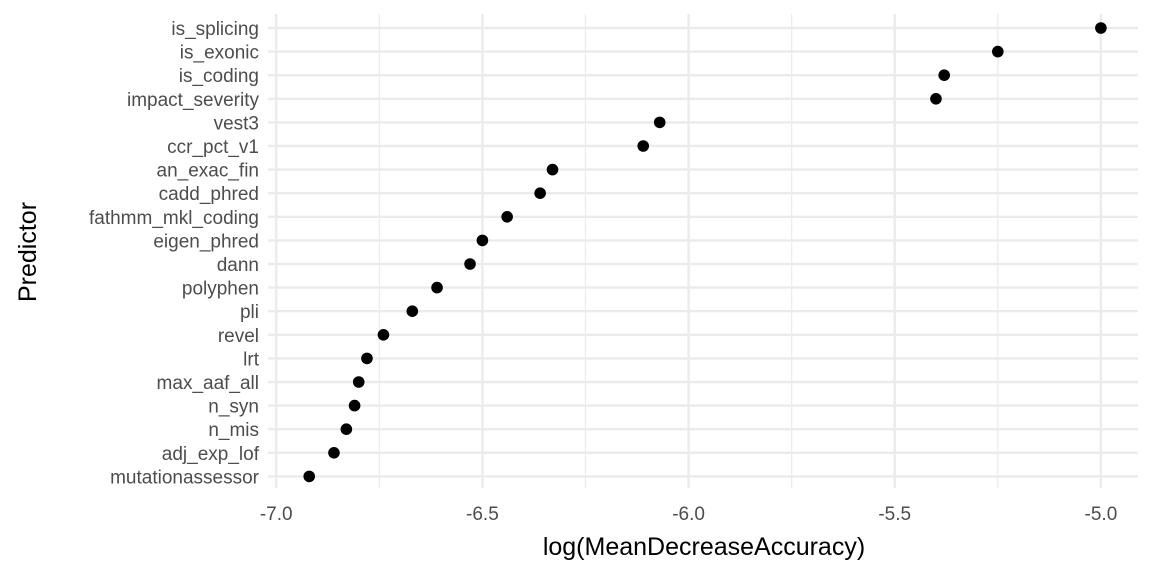 The image size is (1152, 576). Describe the element at coordinates (238, 336) in the screenshot. I see `y-tick-label: revel` at that location.